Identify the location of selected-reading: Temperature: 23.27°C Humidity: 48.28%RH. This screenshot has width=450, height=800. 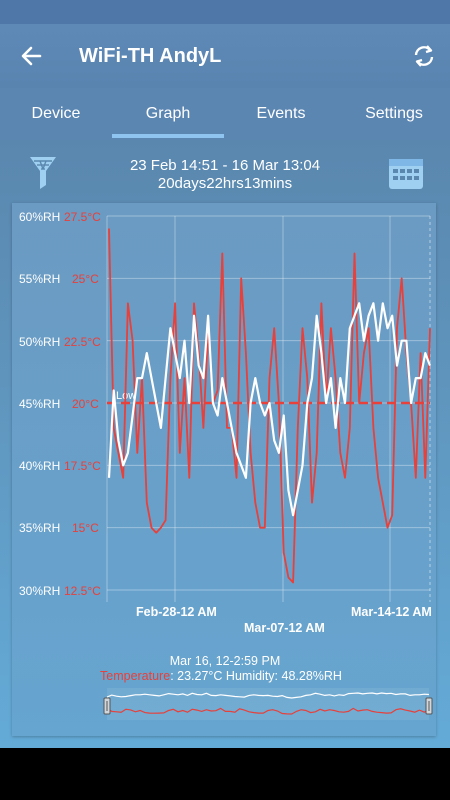
(230, 676).